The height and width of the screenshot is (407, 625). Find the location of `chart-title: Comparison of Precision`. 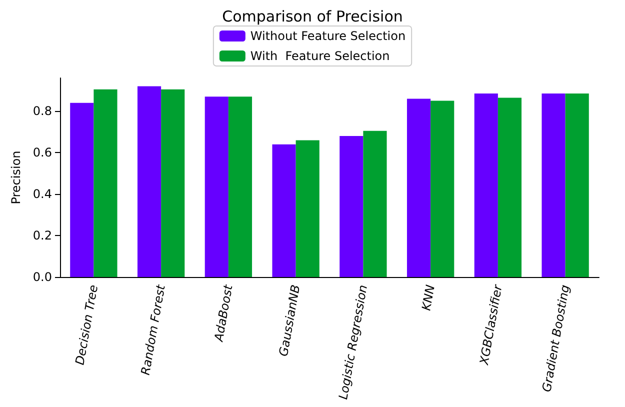

chart-title: Comparison of Precision is located at coordinates (312, 17).